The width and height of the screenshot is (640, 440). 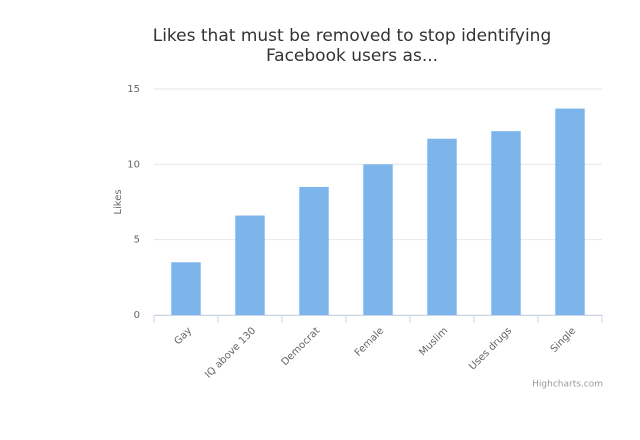 I want to click on x-tick-label: Muslim, so click(x=433, y=341).